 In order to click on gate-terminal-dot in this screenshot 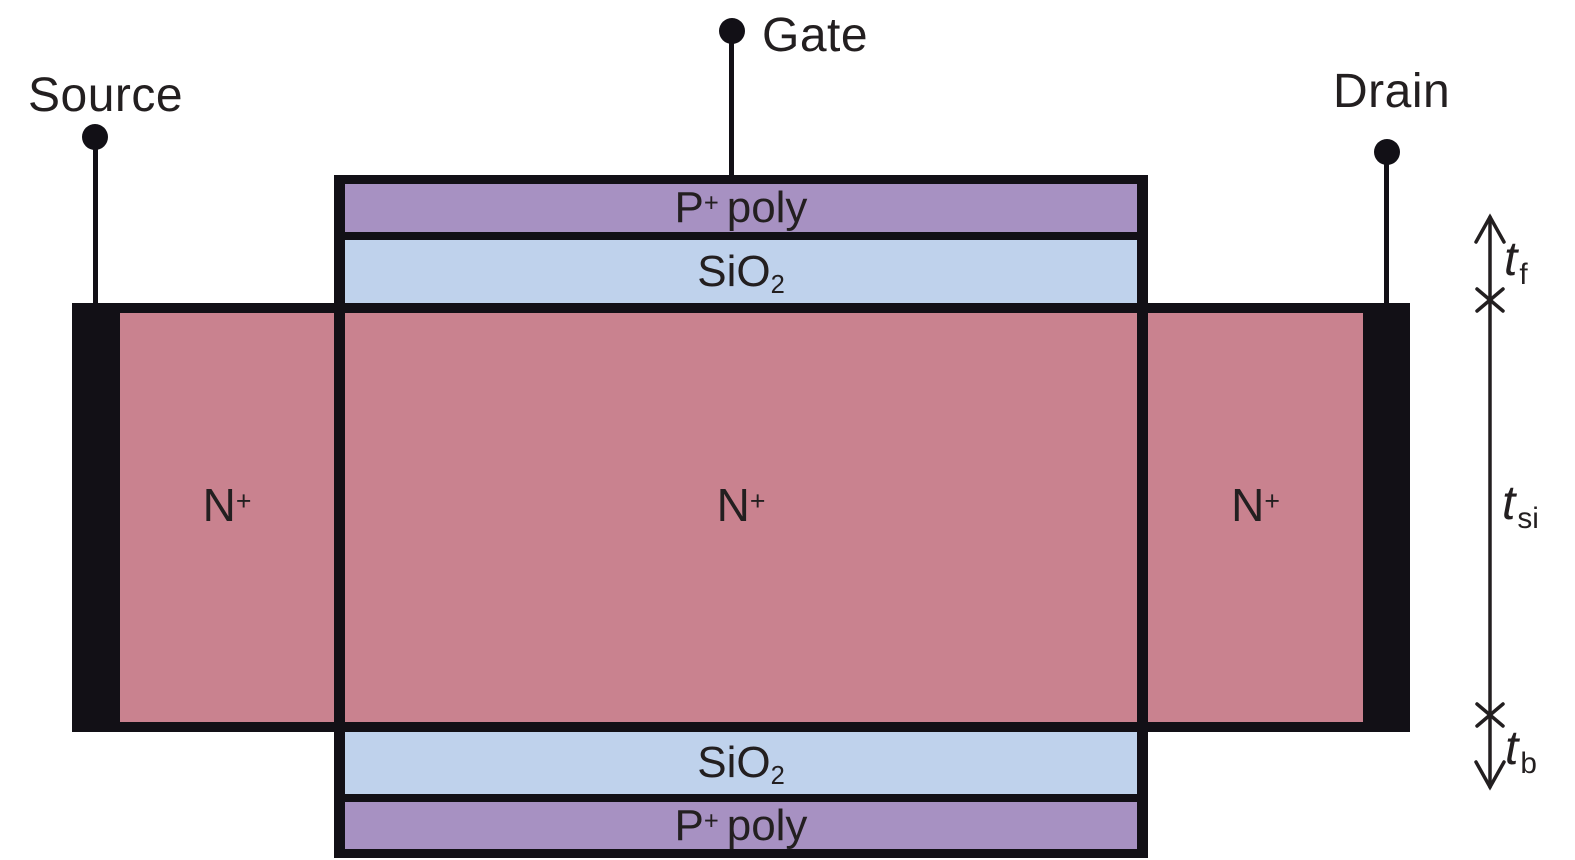, I will do `click(732, 31)`.